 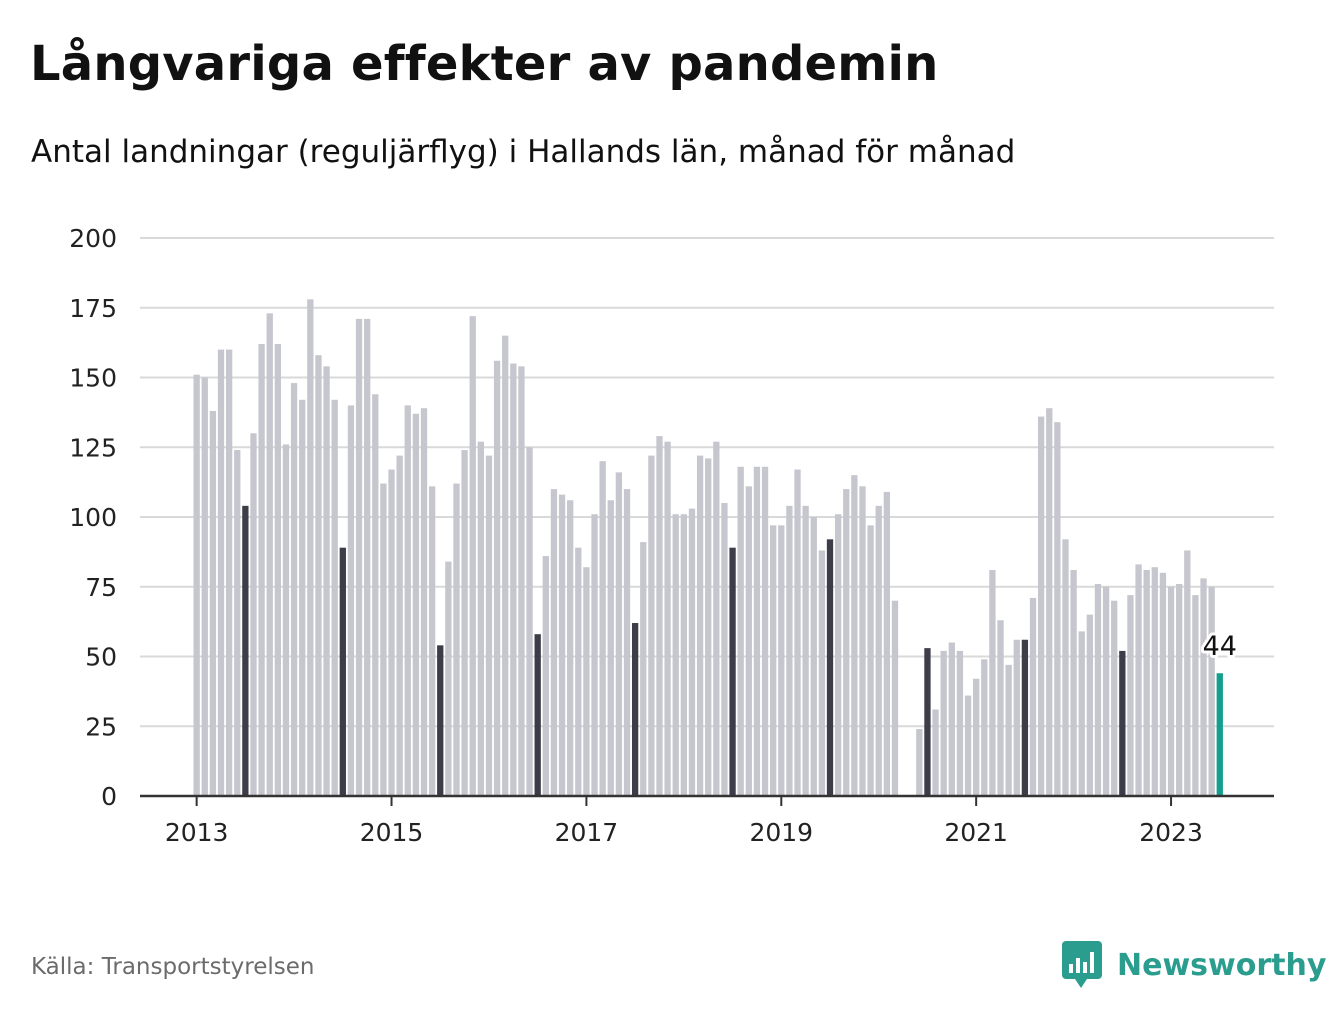 I want to click on latest-value-label: 44, so click(x=1220, y=646).